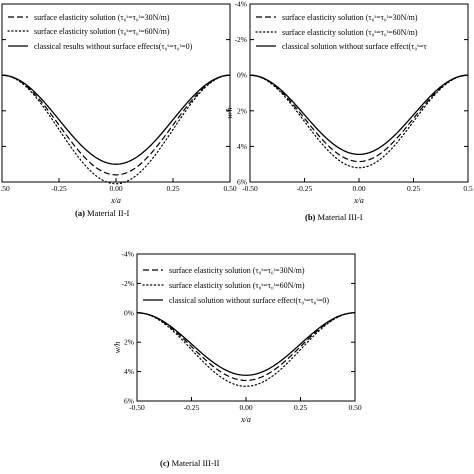  Describe the element at coordinates (196, 463) in the screenshot. I see `caption-text: Material III-II` at that location.